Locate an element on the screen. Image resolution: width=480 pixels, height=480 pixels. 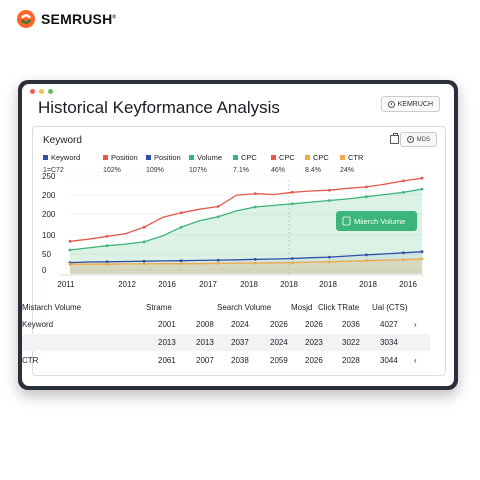
table-cell: 3044 is located at coordinates (389, 360).